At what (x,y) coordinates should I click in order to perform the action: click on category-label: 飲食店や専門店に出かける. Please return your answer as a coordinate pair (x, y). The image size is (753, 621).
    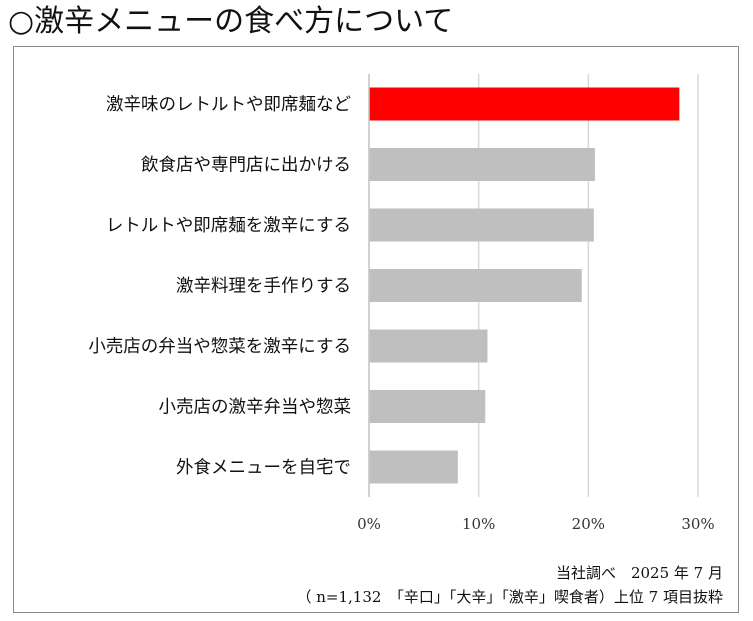
    Looking at the image, I should click on (246, 166).